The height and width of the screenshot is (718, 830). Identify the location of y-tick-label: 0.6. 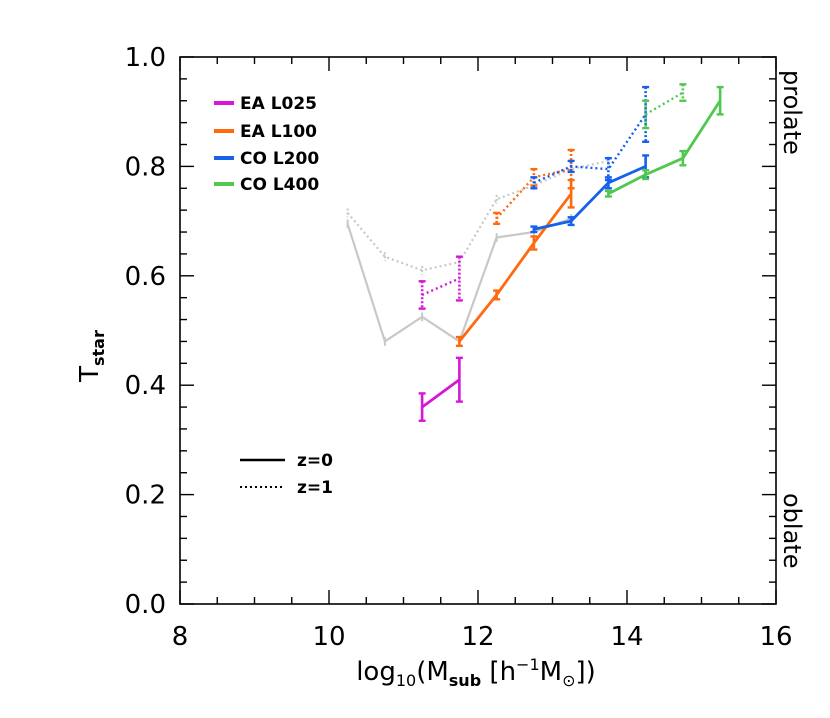
(145, 277).